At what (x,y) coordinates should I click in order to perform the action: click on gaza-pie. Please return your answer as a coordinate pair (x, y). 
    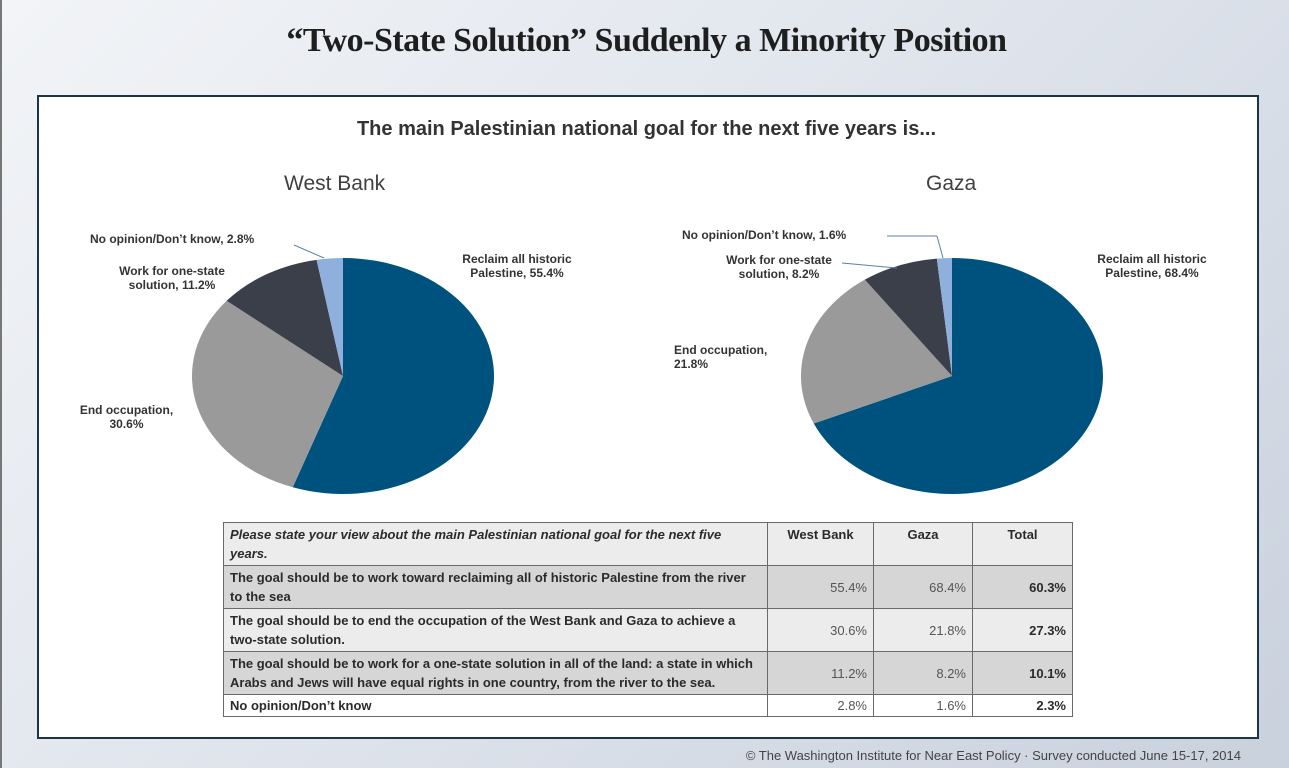
    Looking at the image, I should click on (952, 376).